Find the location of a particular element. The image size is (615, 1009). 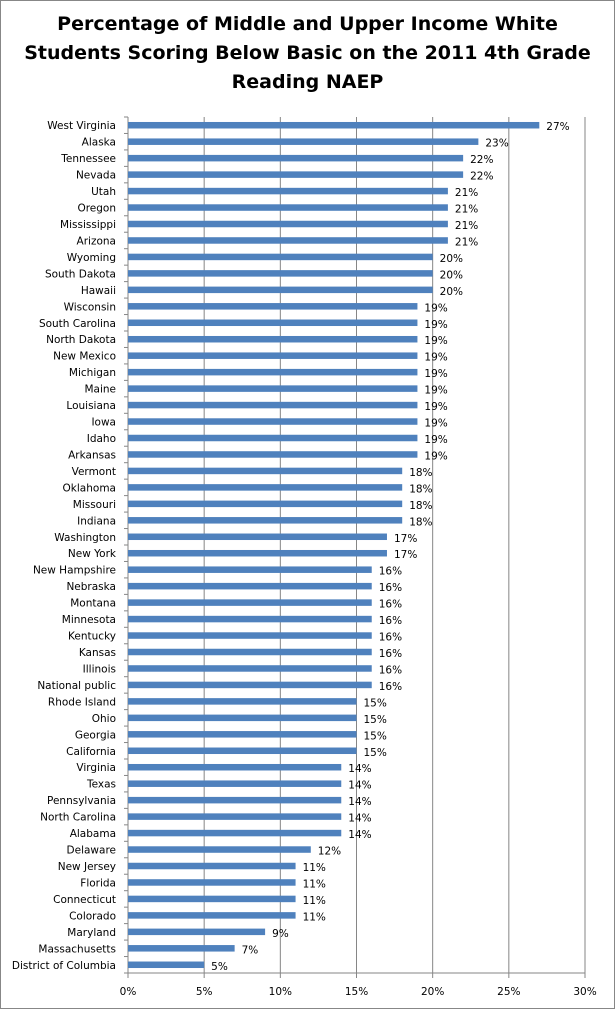

category-label: Maine is located at coordinates (100, 390).